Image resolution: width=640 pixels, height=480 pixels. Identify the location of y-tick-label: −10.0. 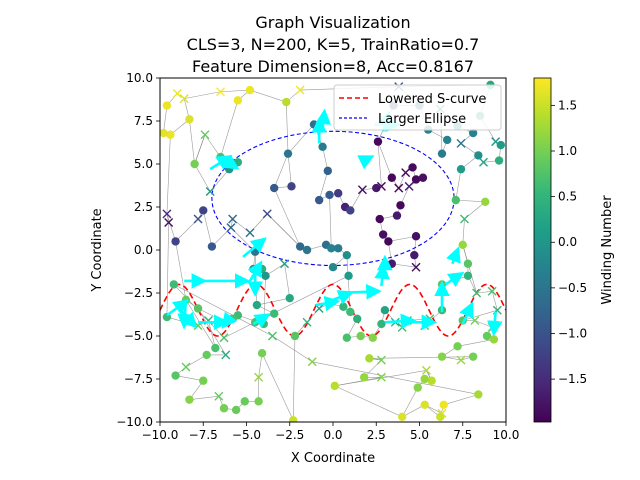
(134, 422).